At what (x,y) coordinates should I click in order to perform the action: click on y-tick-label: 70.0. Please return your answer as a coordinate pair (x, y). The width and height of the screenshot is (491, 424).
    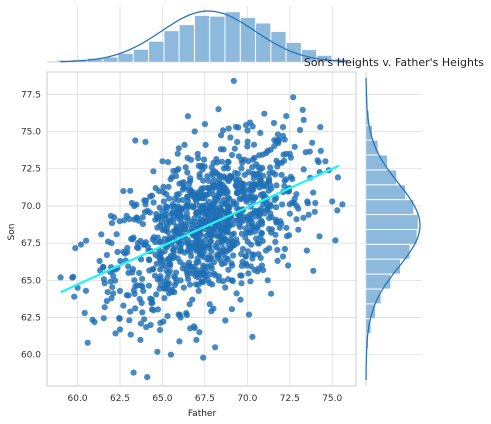
    Looking at the image, I should click on (31, 207).